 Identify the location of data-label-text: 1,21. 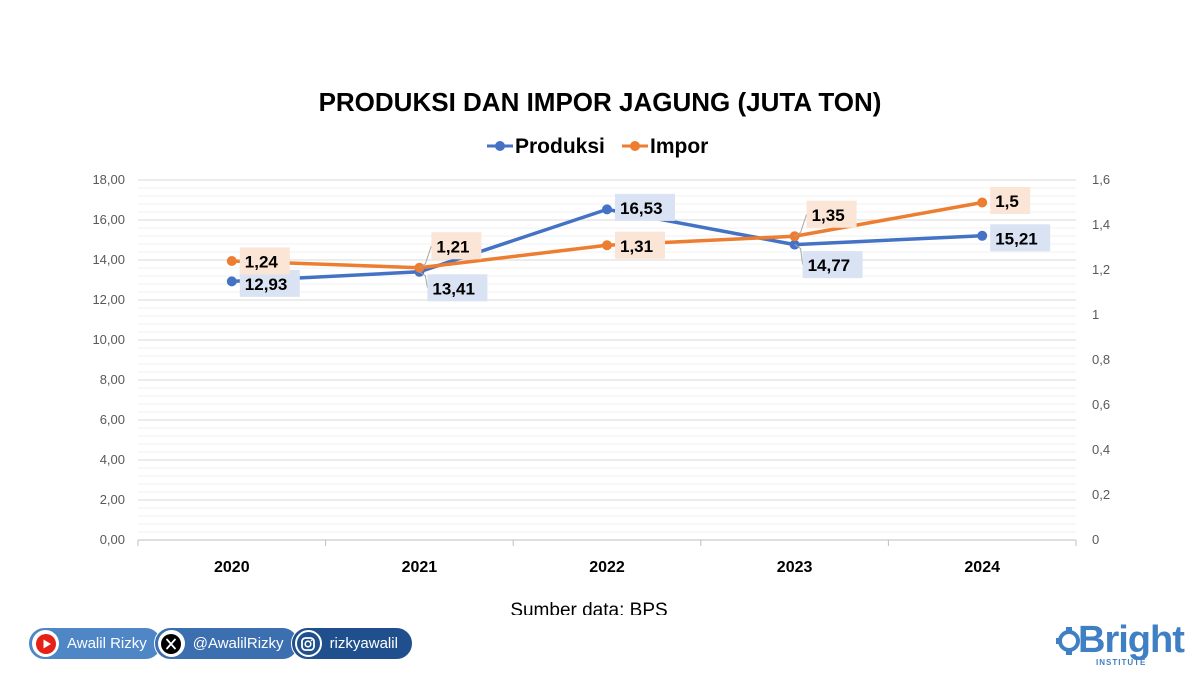
(452, 246).